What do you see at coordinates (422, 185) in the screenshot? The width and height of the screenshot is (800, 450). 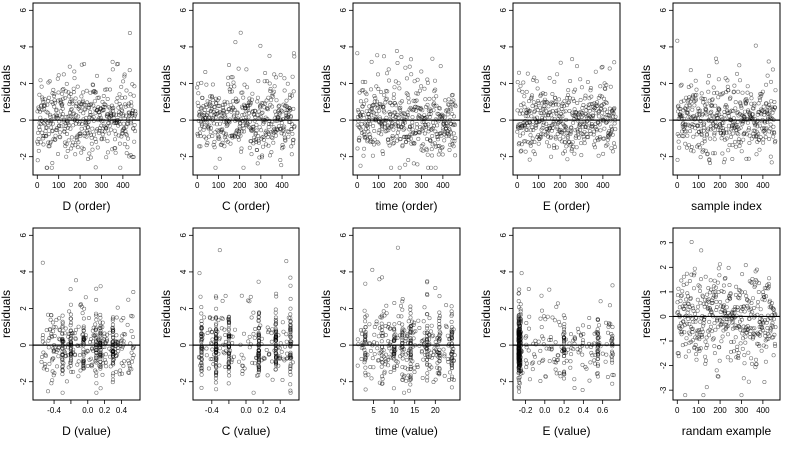 I see `x-tick-label: 300` at bounding box center [422, 185].